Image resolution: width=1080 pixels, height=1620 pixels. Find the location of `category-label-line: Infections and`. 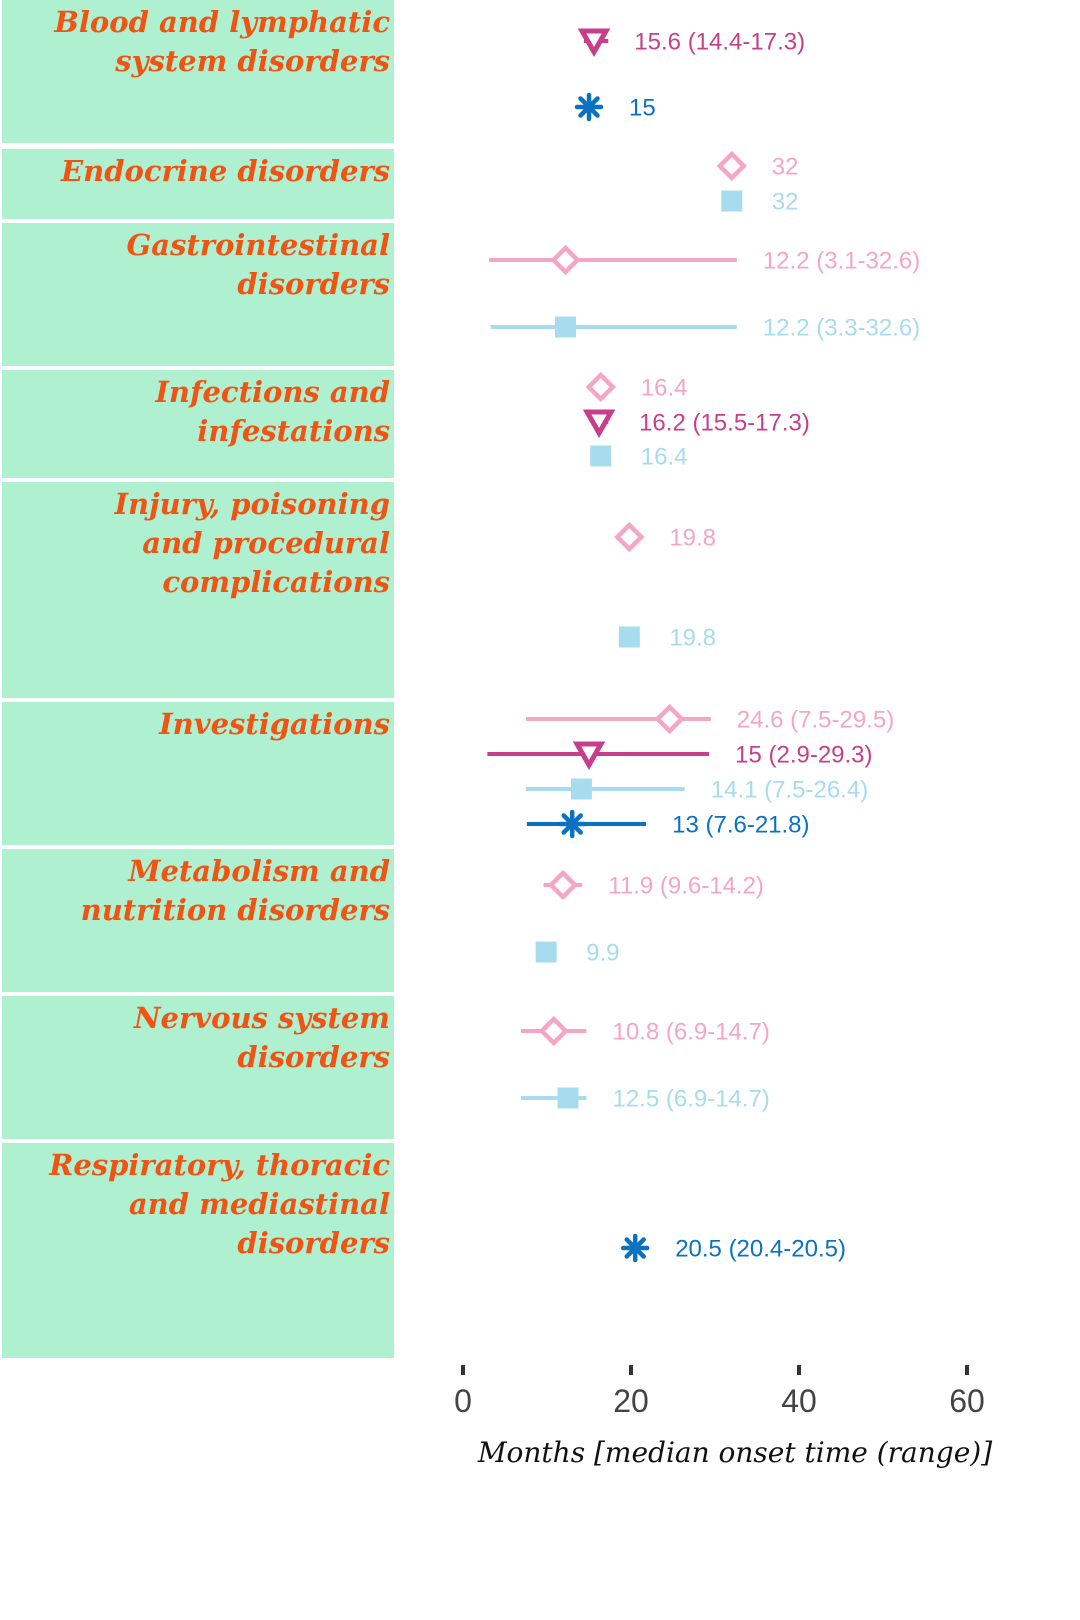

category-label-line: Infections and is located at coordinates (272, 392).